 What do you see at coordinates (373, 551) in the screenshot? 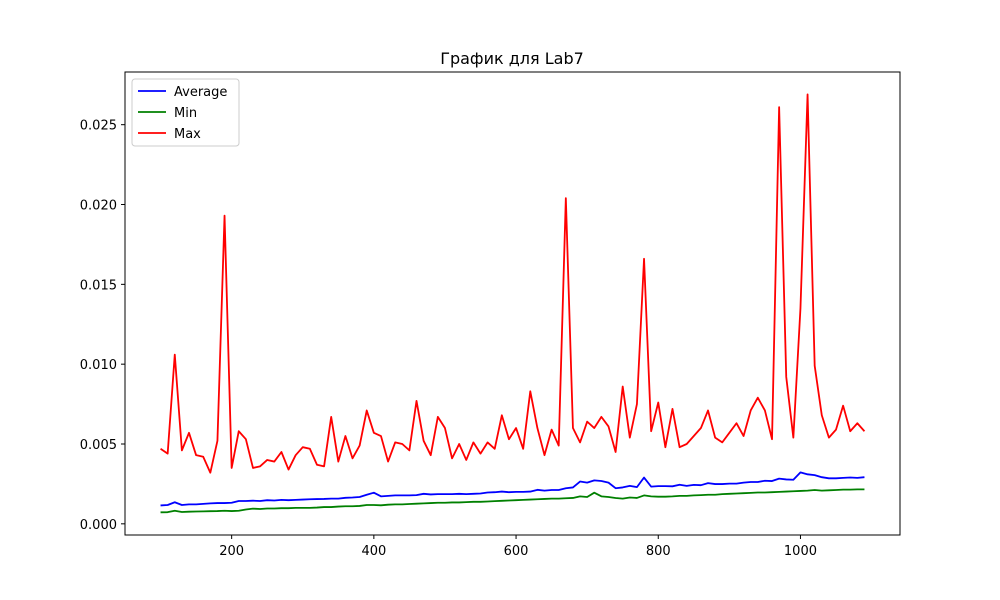
I see `x-tick-label: 400` at bounding box center [373, 551].